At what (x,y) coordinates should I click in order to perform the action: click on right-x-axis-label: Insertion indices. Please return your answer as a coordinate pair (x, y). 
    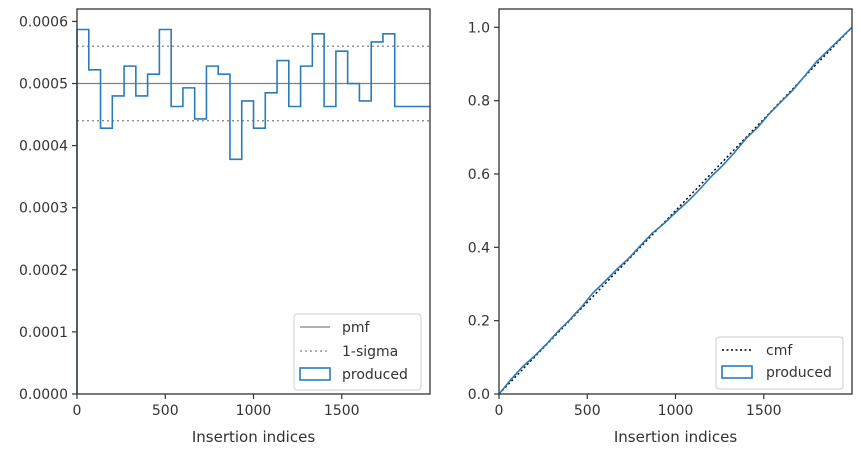
    Looking at the image, I should click on (675, 437).